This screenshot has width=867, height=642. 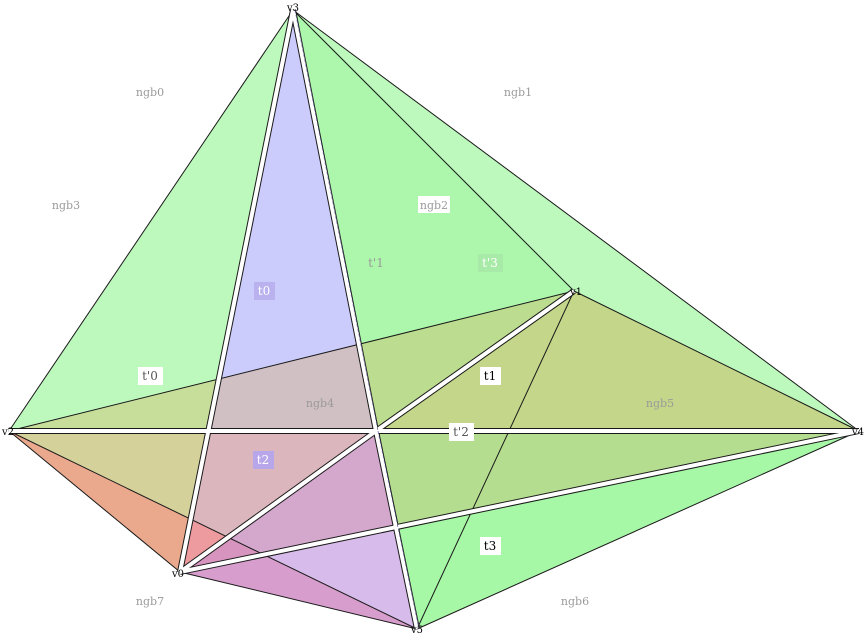 What do you see at coordinates (278, 501) in the screenshot?
I see `edge-center-v0` at bounding box center [278, 501].